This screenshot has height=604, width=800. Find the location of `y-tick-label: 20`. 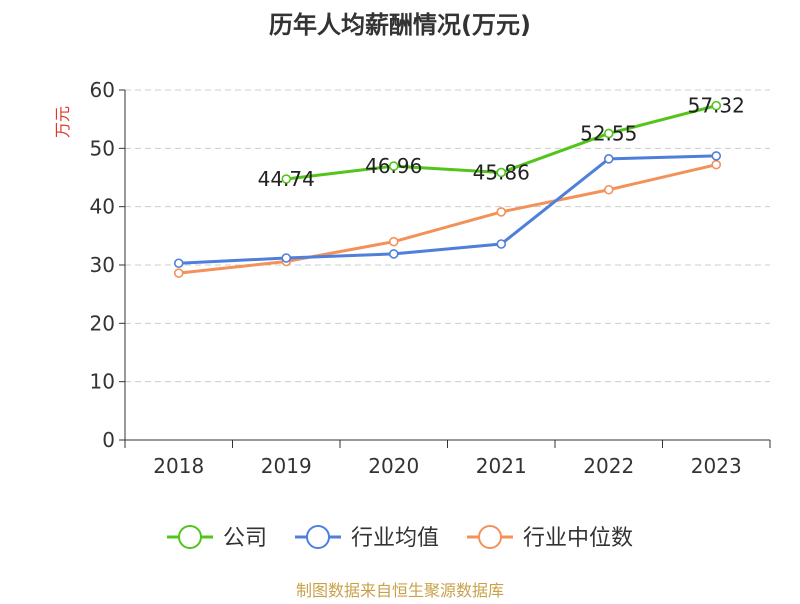

y-tick-label: 20 is located at coordinates (102, 323).